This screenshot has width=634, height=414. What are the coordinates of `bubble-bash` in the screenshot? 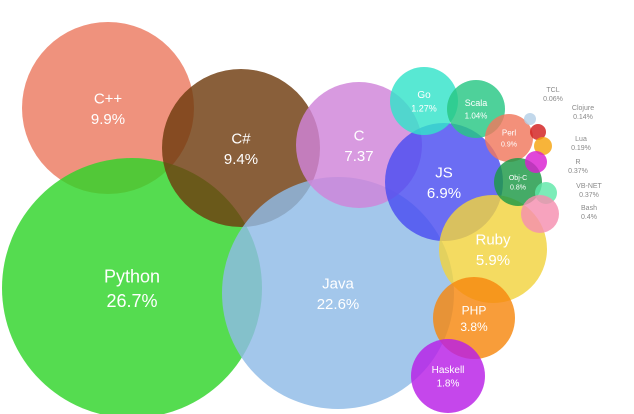 It's located at (540, 214).